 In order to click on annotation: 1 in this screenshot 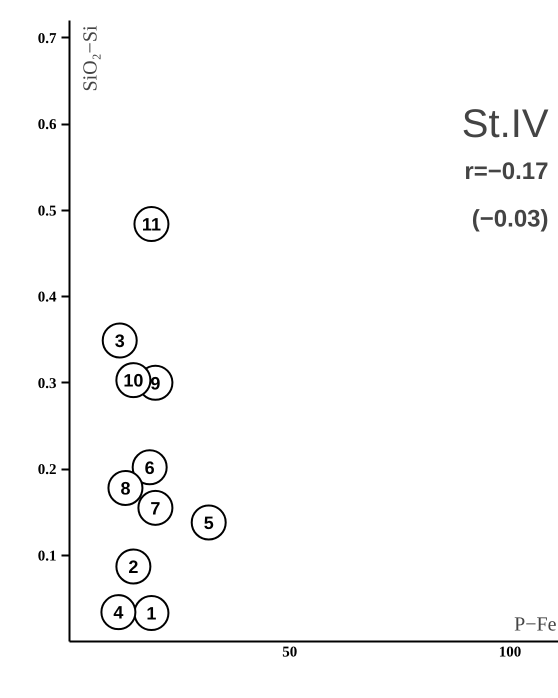, I will do `click(151, 614)`.